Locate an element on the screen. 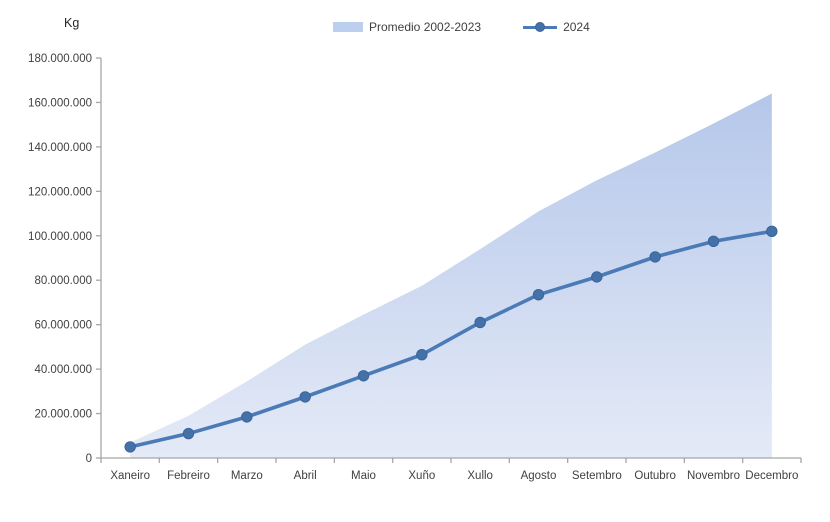  x-axis-label-xullo: Xullo is located at coordinates (480, 476).